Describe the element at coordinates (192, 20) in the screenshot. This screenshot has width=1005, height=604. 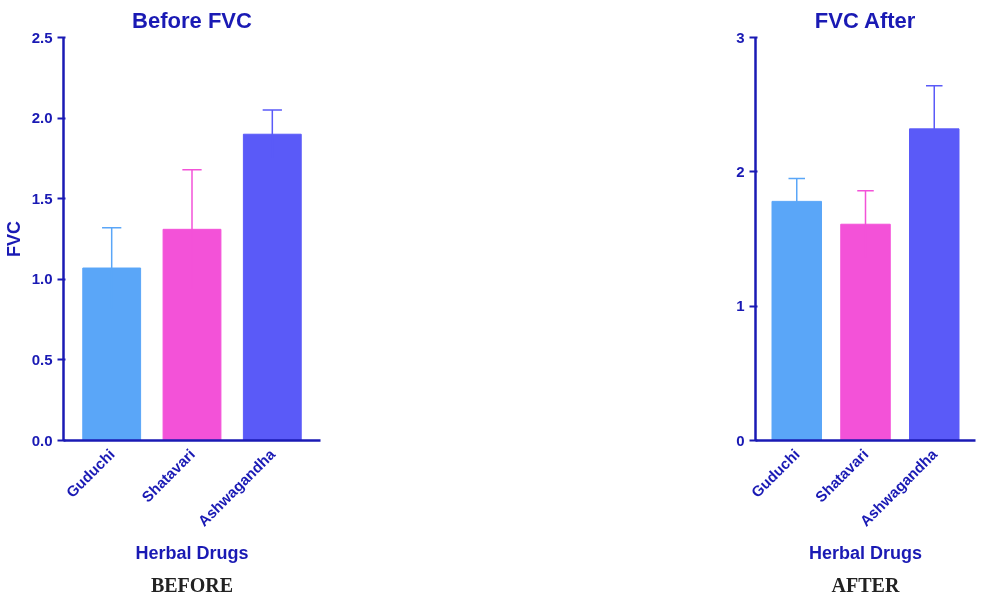
I see `chart-title: Before FVC` at that location.